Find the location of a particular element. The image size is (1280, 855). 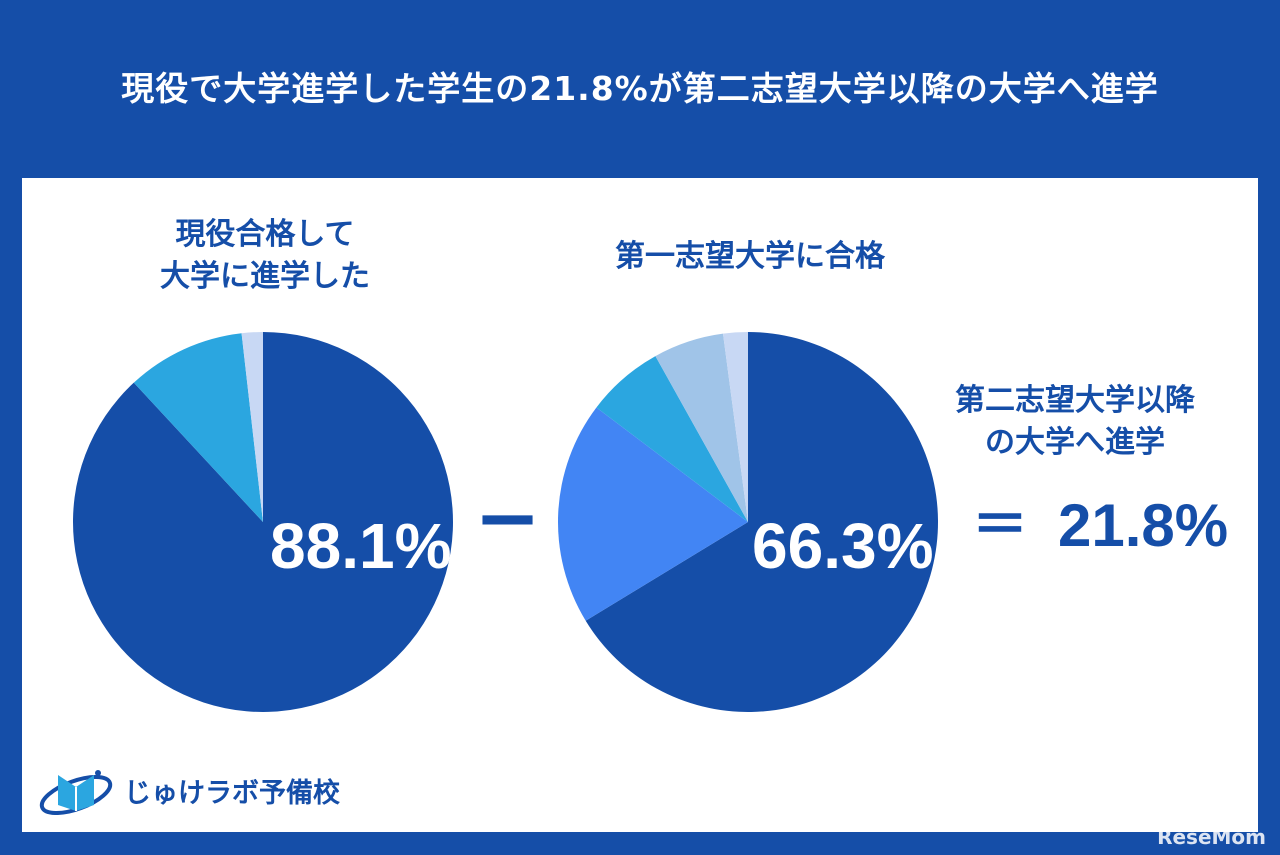

minus-sign: − is located at coordinates (508, 517).